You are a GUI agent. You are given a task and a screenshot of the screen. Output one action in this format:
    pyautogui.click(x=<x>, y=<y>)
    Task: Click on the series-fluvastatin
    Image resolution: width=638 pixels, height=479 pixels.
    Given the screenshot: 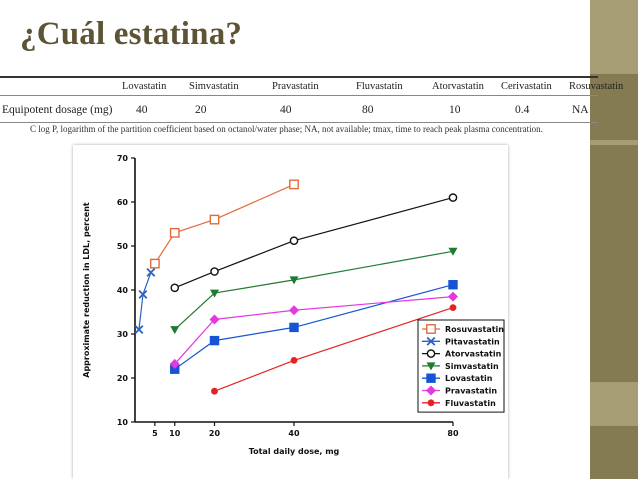 What is the action you would take?
    pyautogui.click(x=334, y=349)
    